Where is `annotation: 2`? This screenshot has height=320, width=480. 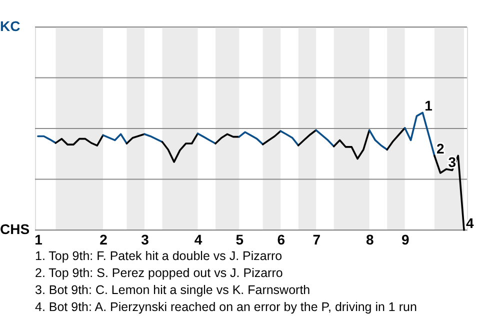 annotation: 2 is located at coordinates (440, 148).